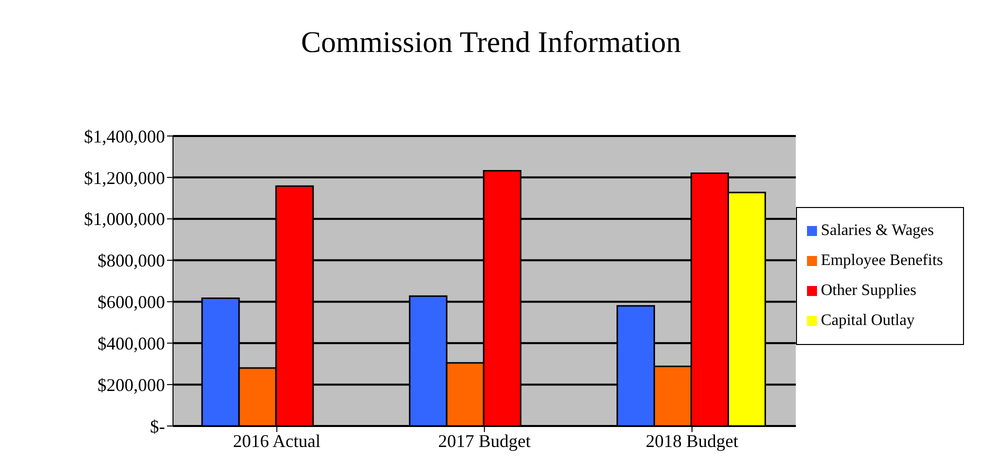  I want to click on legend-label: Capital Outlay, so click(867, 320).